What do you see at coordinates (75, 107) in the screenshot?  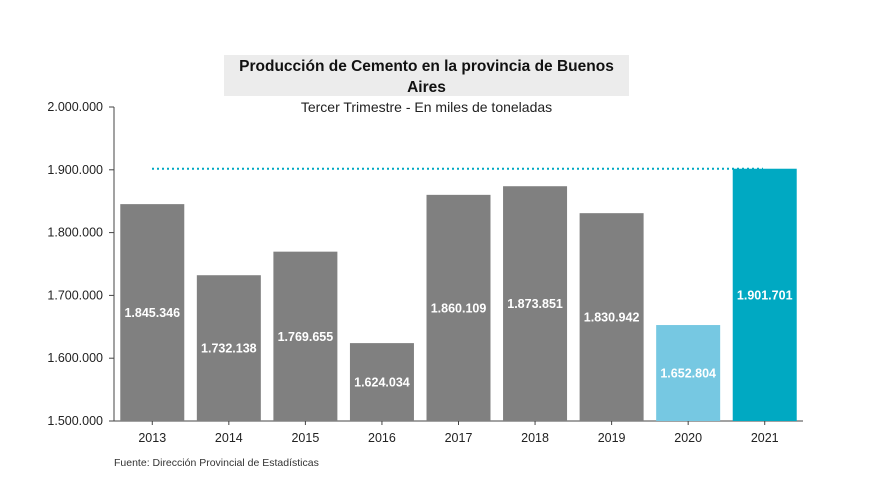 I see `y-tick-label: 2.000.000` at bounding box center [75, 107].